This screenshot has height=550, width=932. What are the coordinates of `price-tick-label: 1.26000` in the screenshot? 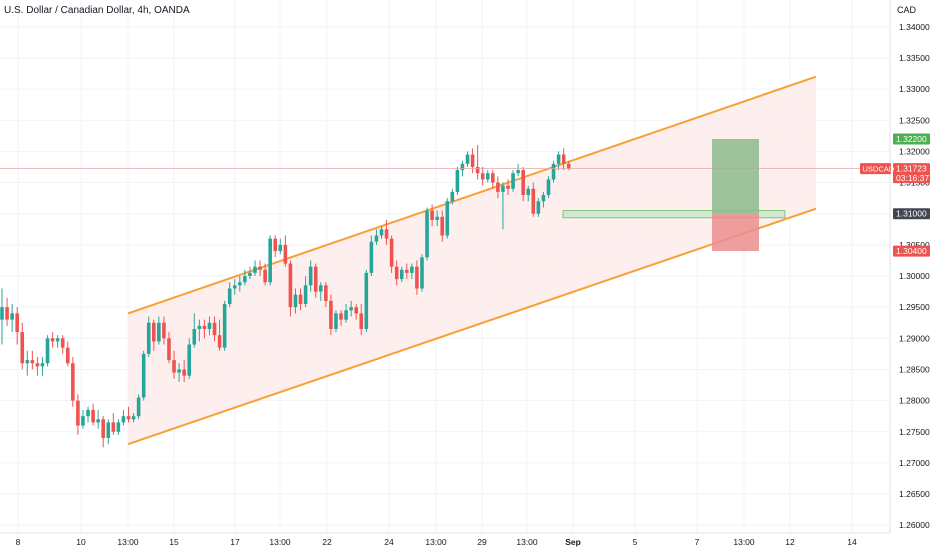 It's located at (914, 525).